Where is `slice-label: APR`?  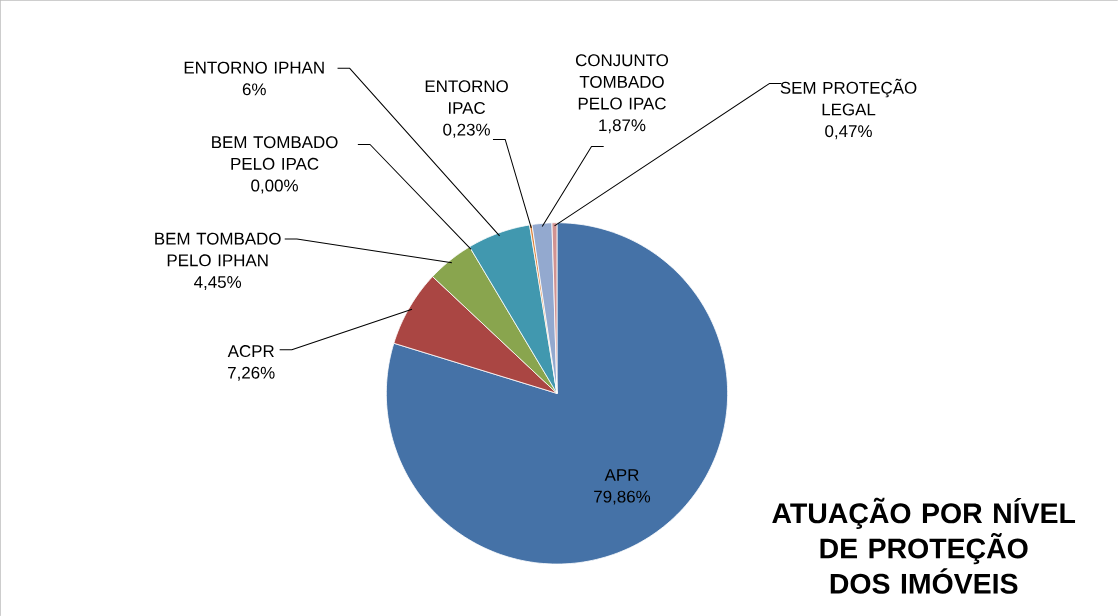
slice-label: APR is located at coordinates (621, 475).